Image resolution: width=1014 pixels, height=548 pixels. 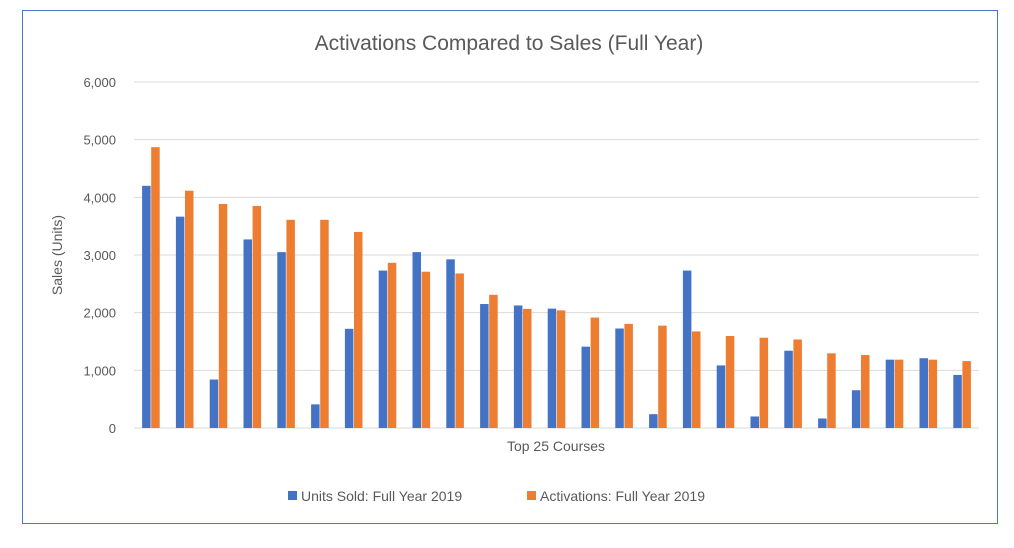 I want to click on legend-label-units-sold: Units Sold: Full Year 2019, so click(x=381, y=496).